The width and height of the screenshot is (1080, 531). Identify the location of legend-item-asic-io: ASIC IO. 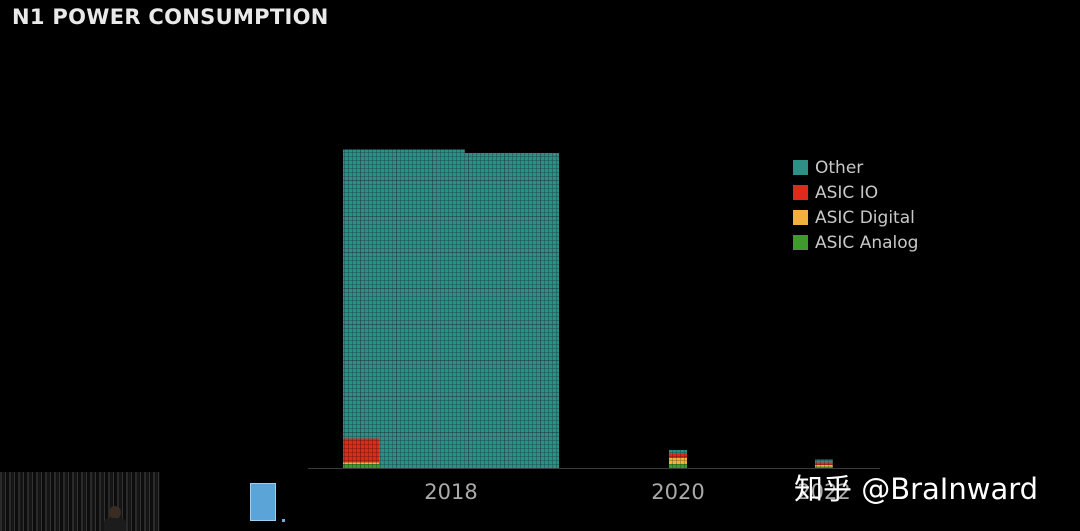
(855, 192).